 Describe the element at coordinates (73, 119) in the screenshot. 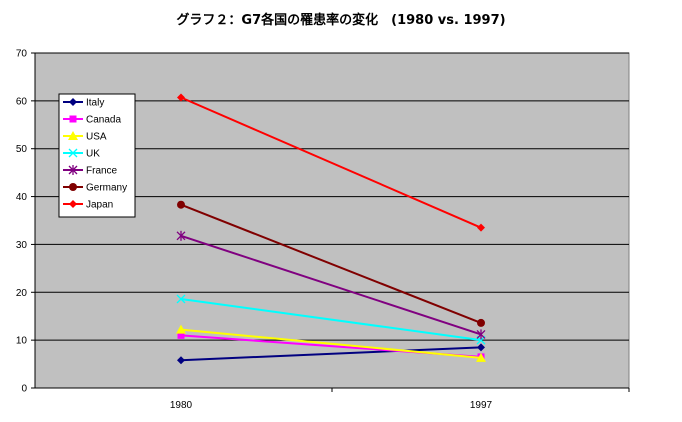

I see `legend-marker-canada` at that location.